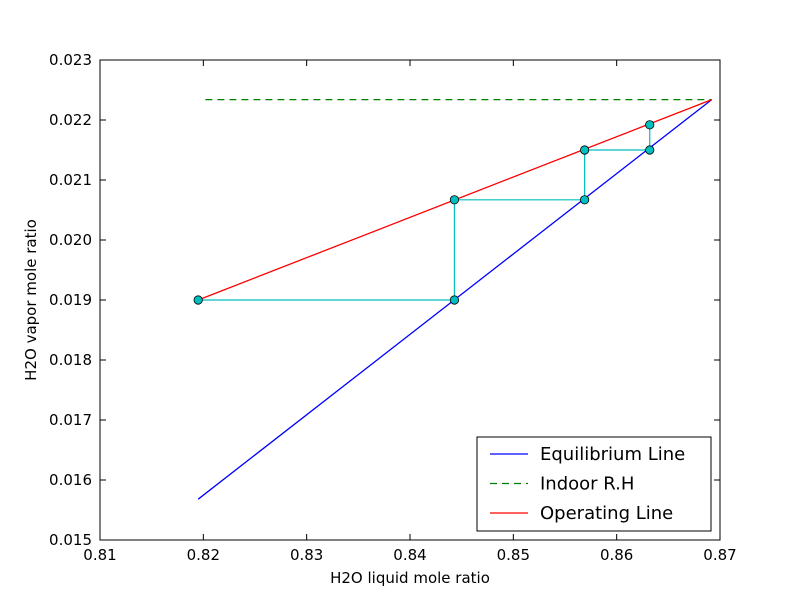 The height and width of the screenshot is (600, 800). What do you see at coordinates (99, 555) in the screenshot?
I see `x-tick-label-1: 0.81` at bounding box center [99, 555].